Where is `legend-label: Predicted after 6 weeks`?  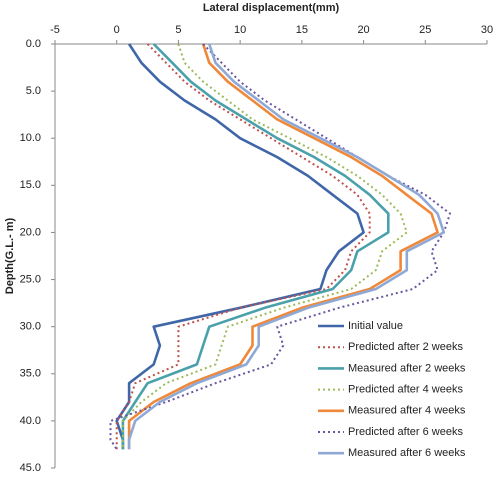 legend-label: Predicted after 6 weeks is located at coordinates (405, 432).